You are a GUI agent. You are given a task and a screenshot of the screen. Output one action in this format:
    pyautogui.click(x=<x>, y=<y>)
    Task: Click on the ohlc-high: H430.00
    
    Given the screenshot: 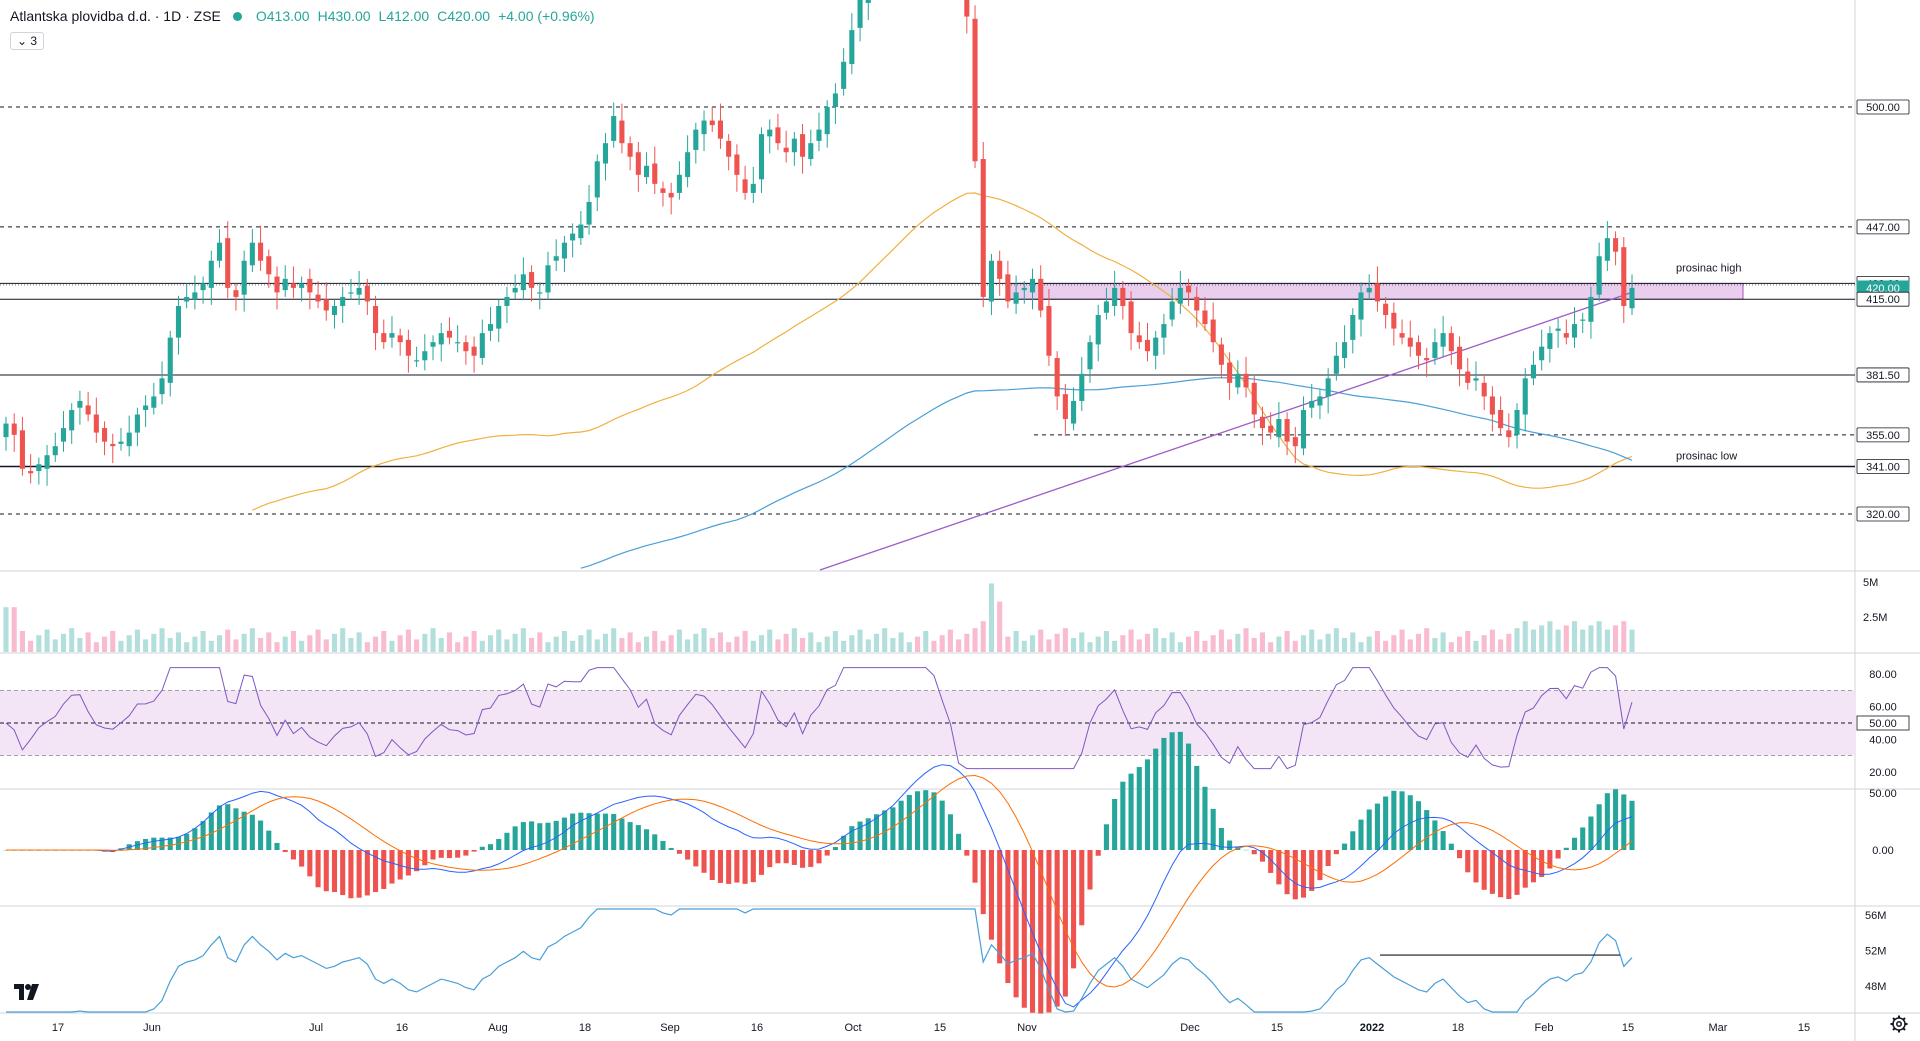 What is the action you would take?
    pyautogui.click(x=344, y=16)
    